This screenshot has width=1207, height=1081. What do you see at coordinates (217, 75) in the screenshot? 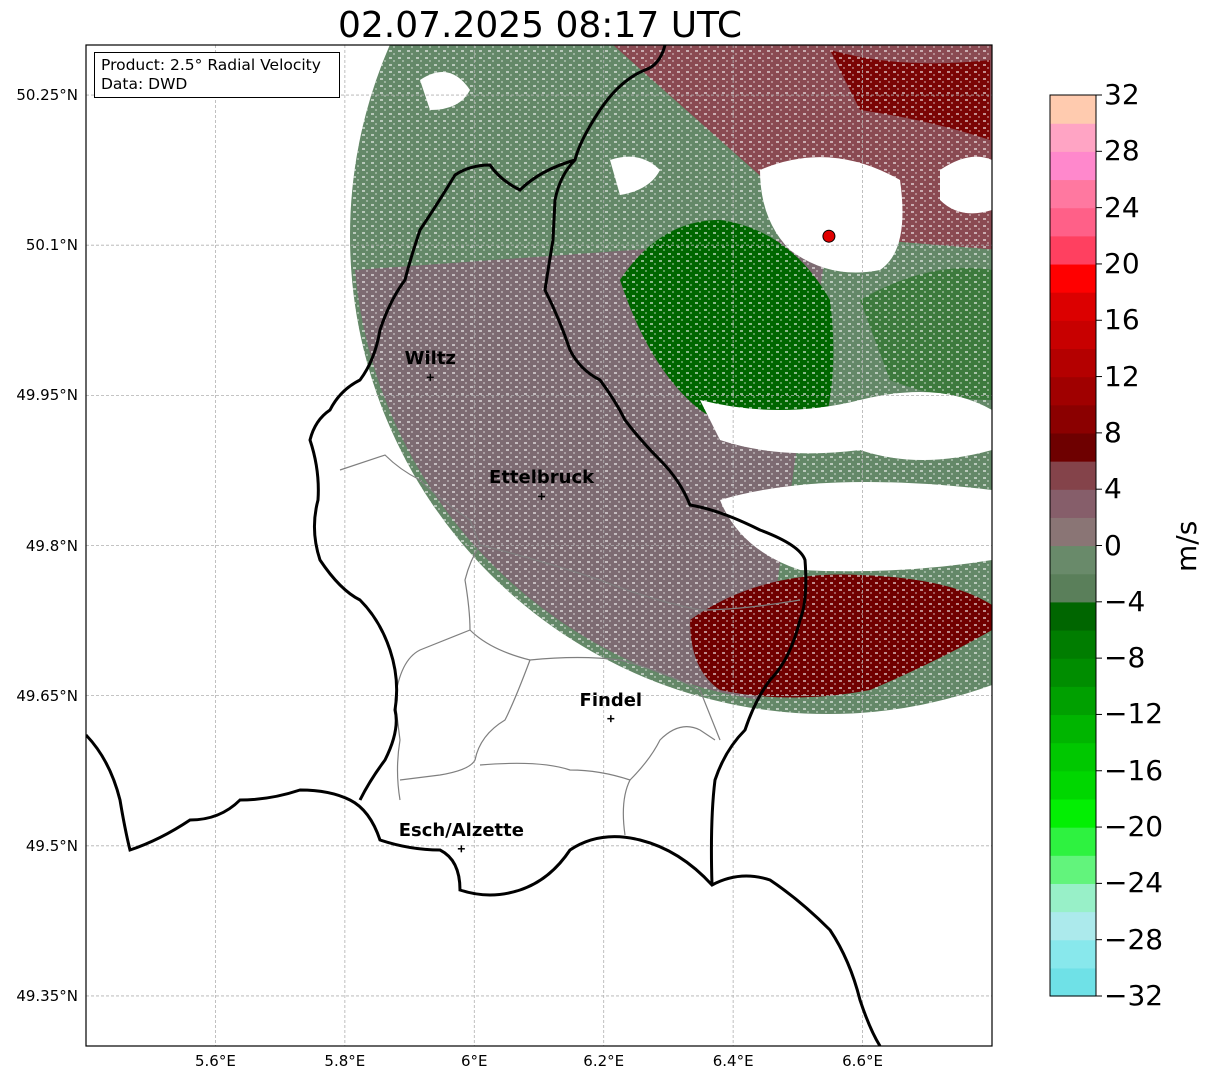
I see `info-box: Product: 2.5° Radial Velocity Data: DWD` at bounding box center [217, 75].